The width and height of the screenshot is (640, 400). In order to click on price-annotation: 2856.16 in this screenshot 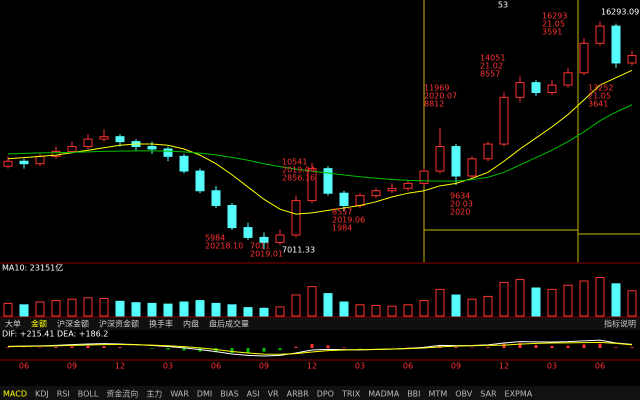, I will do `click(298, 178)`.